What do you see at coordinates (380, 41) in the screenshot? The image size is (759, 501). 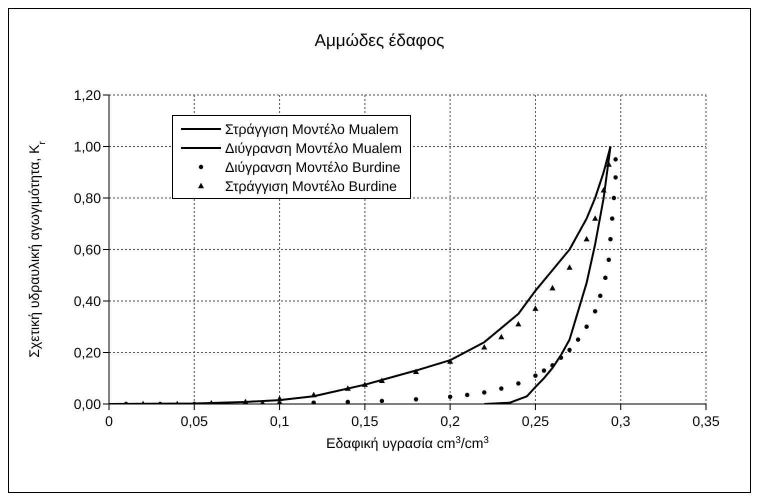 I see `chart-title: Αμμώδες έδαφος` at bounding box center [380, 41].